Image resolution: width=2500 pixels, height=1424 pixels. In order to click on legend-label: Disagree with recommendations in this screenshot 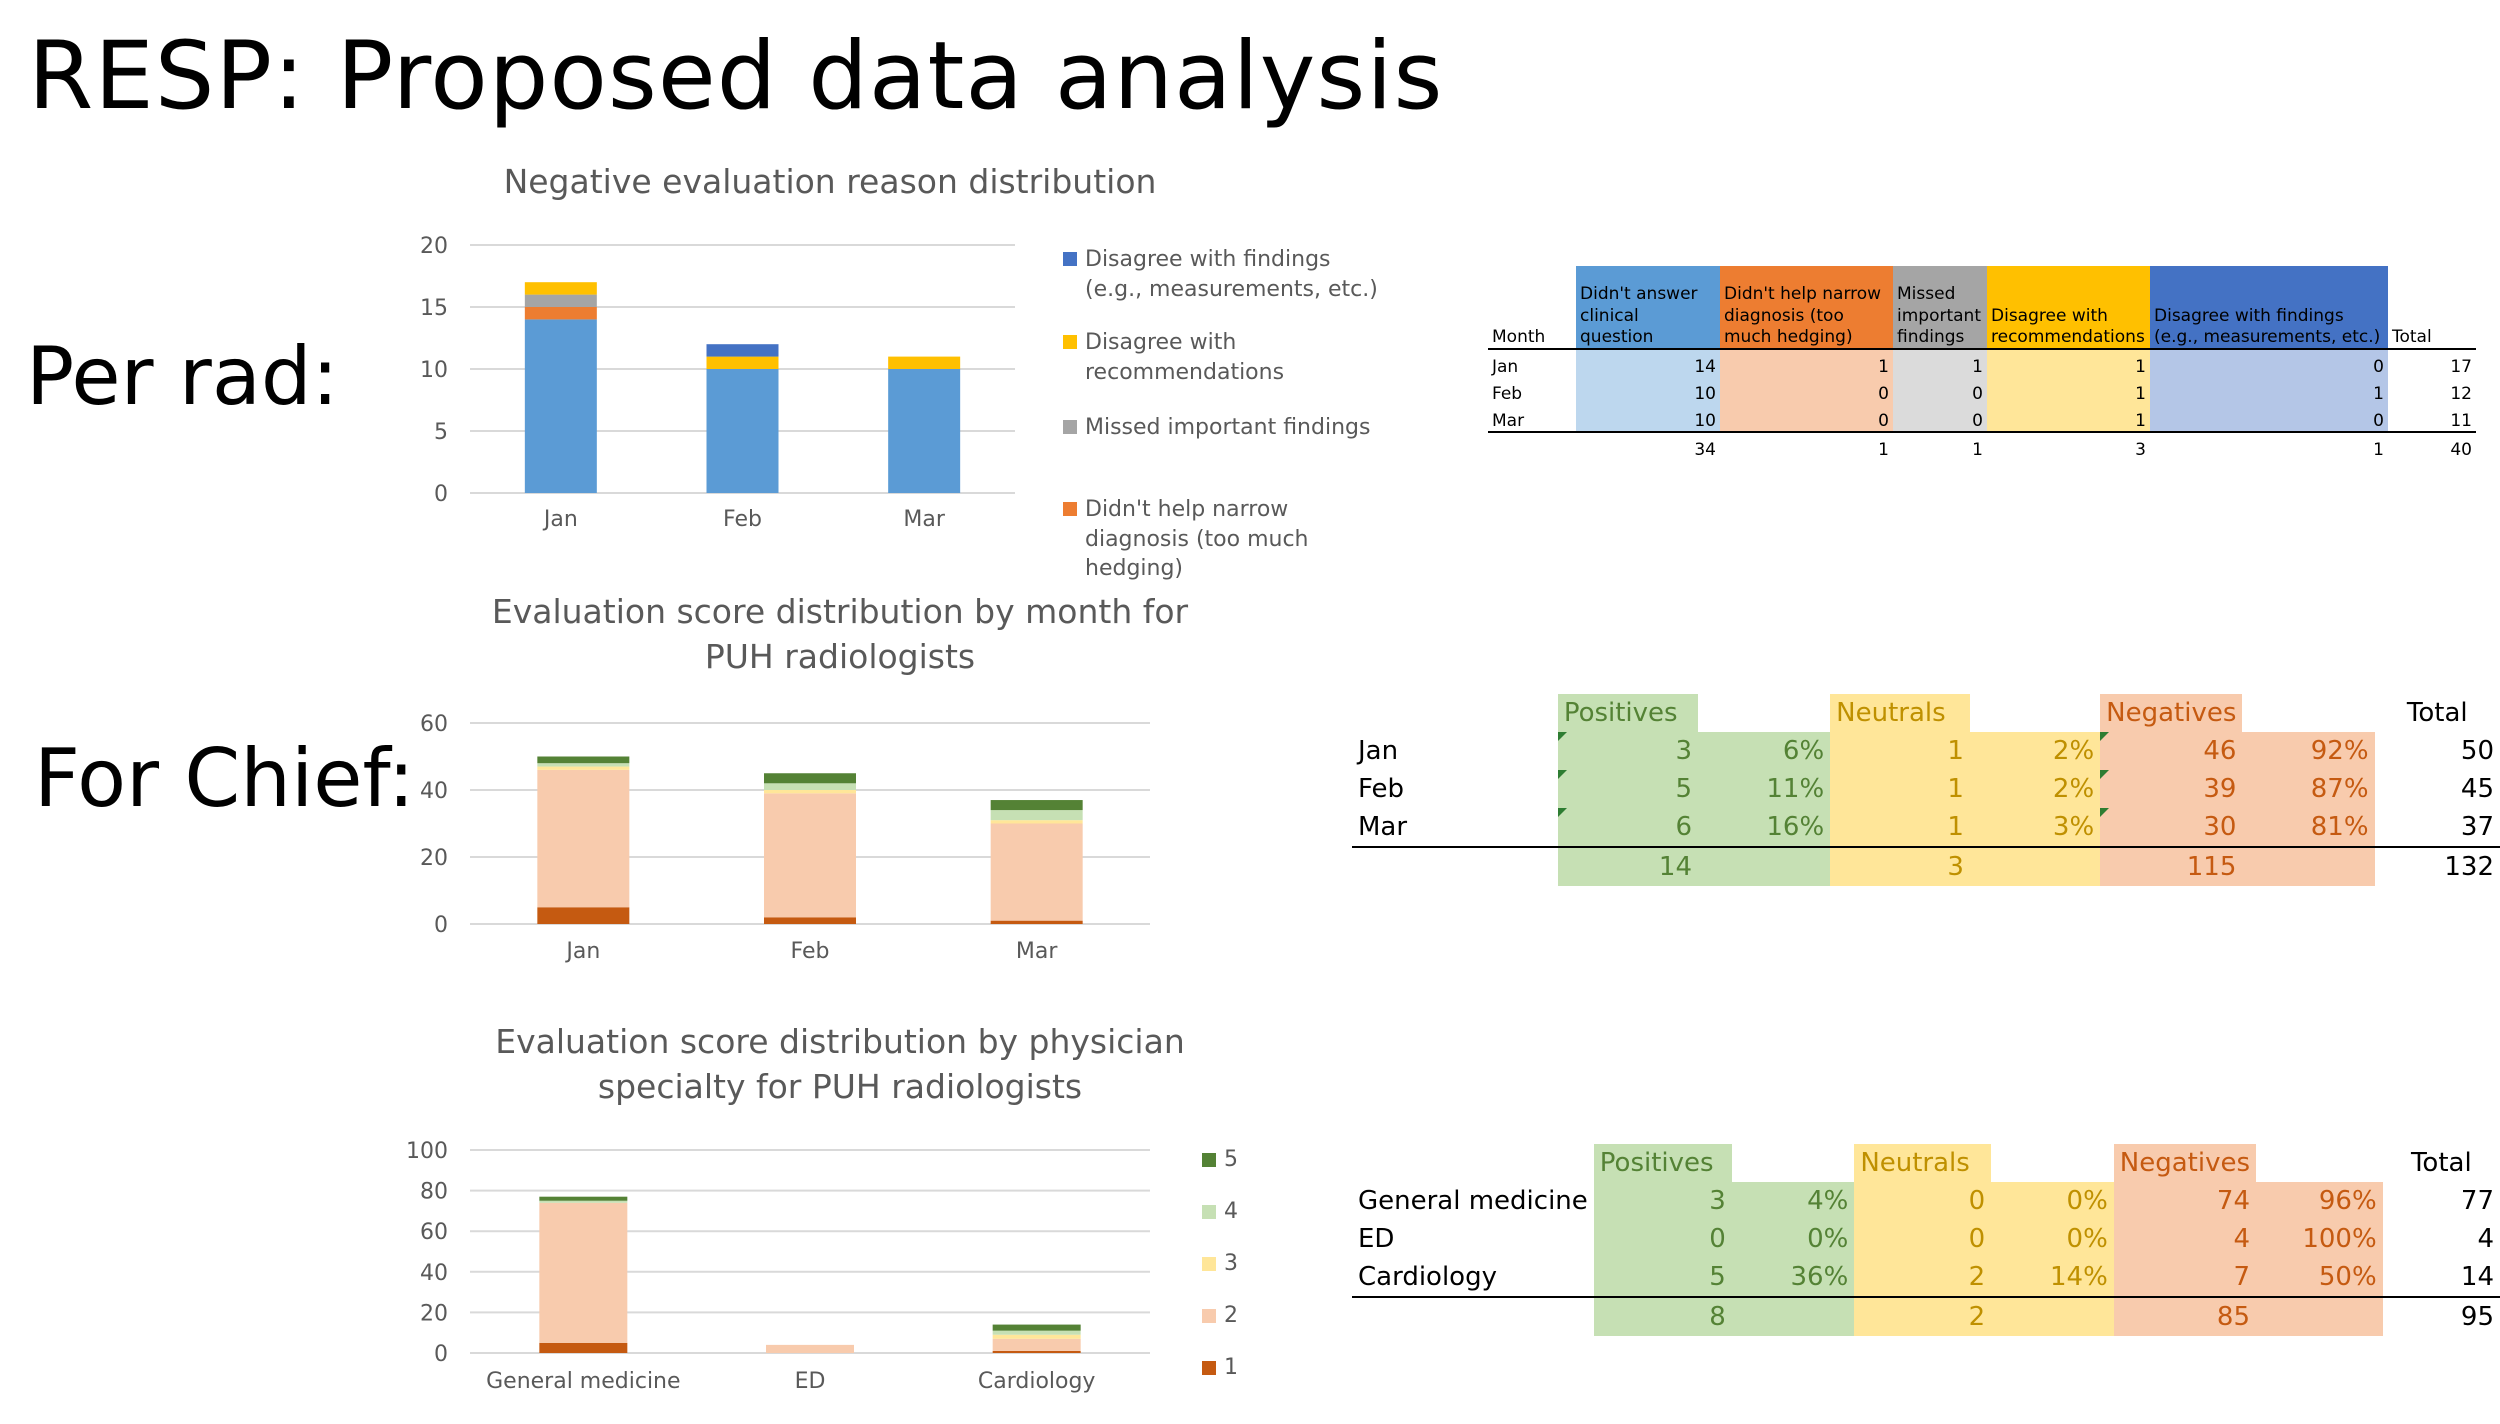, I will do `click(1185, 357)`.